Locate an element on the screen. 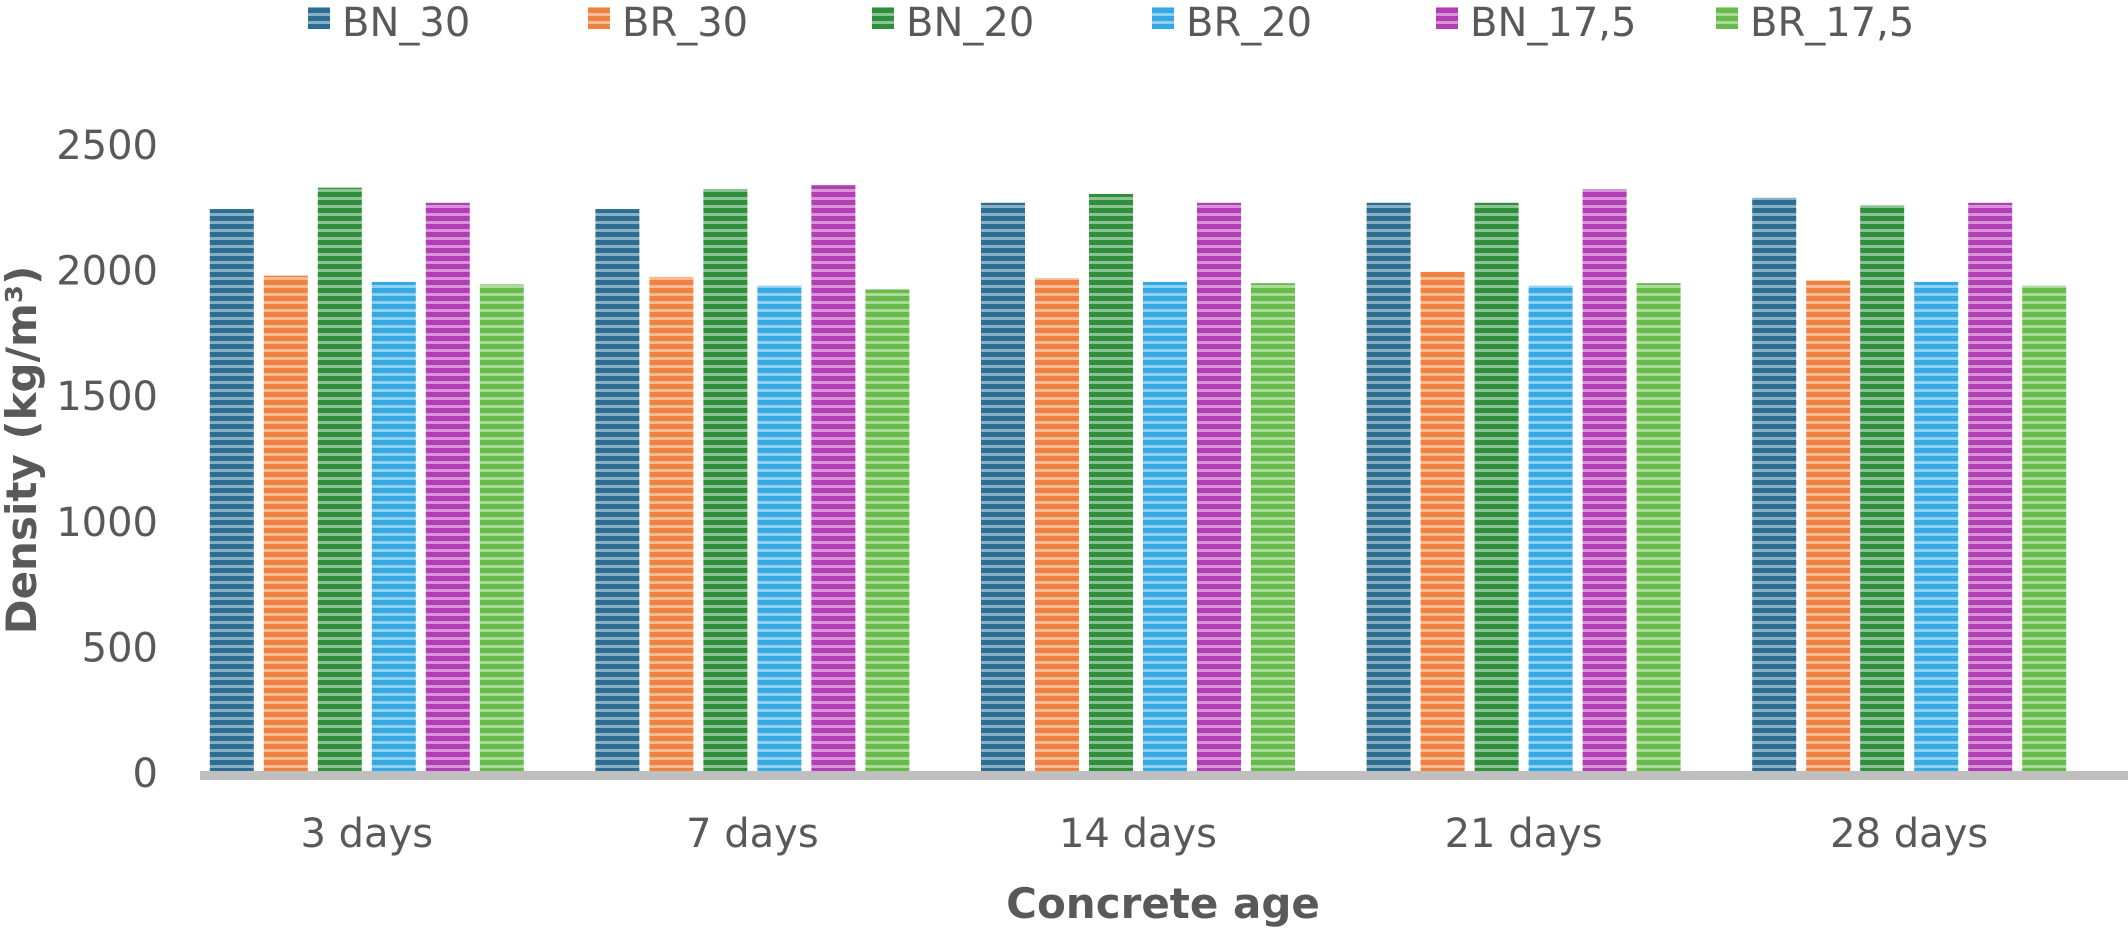 This screenshot has width=2128, height=929. legend-label: BN_17,5 is located at coordinates (1553, 23).